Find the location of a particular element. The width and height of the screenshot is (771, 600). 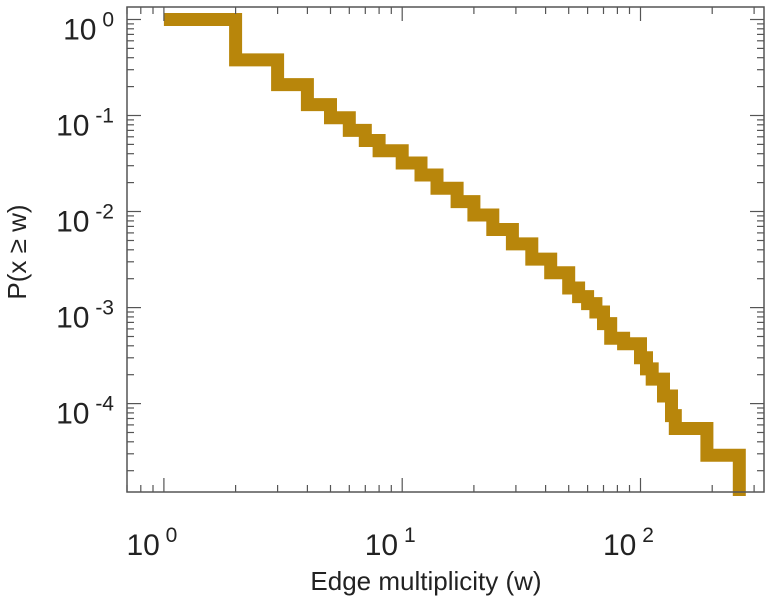

y-tick-label: 10 -3 is located at coordinates (85, 316).